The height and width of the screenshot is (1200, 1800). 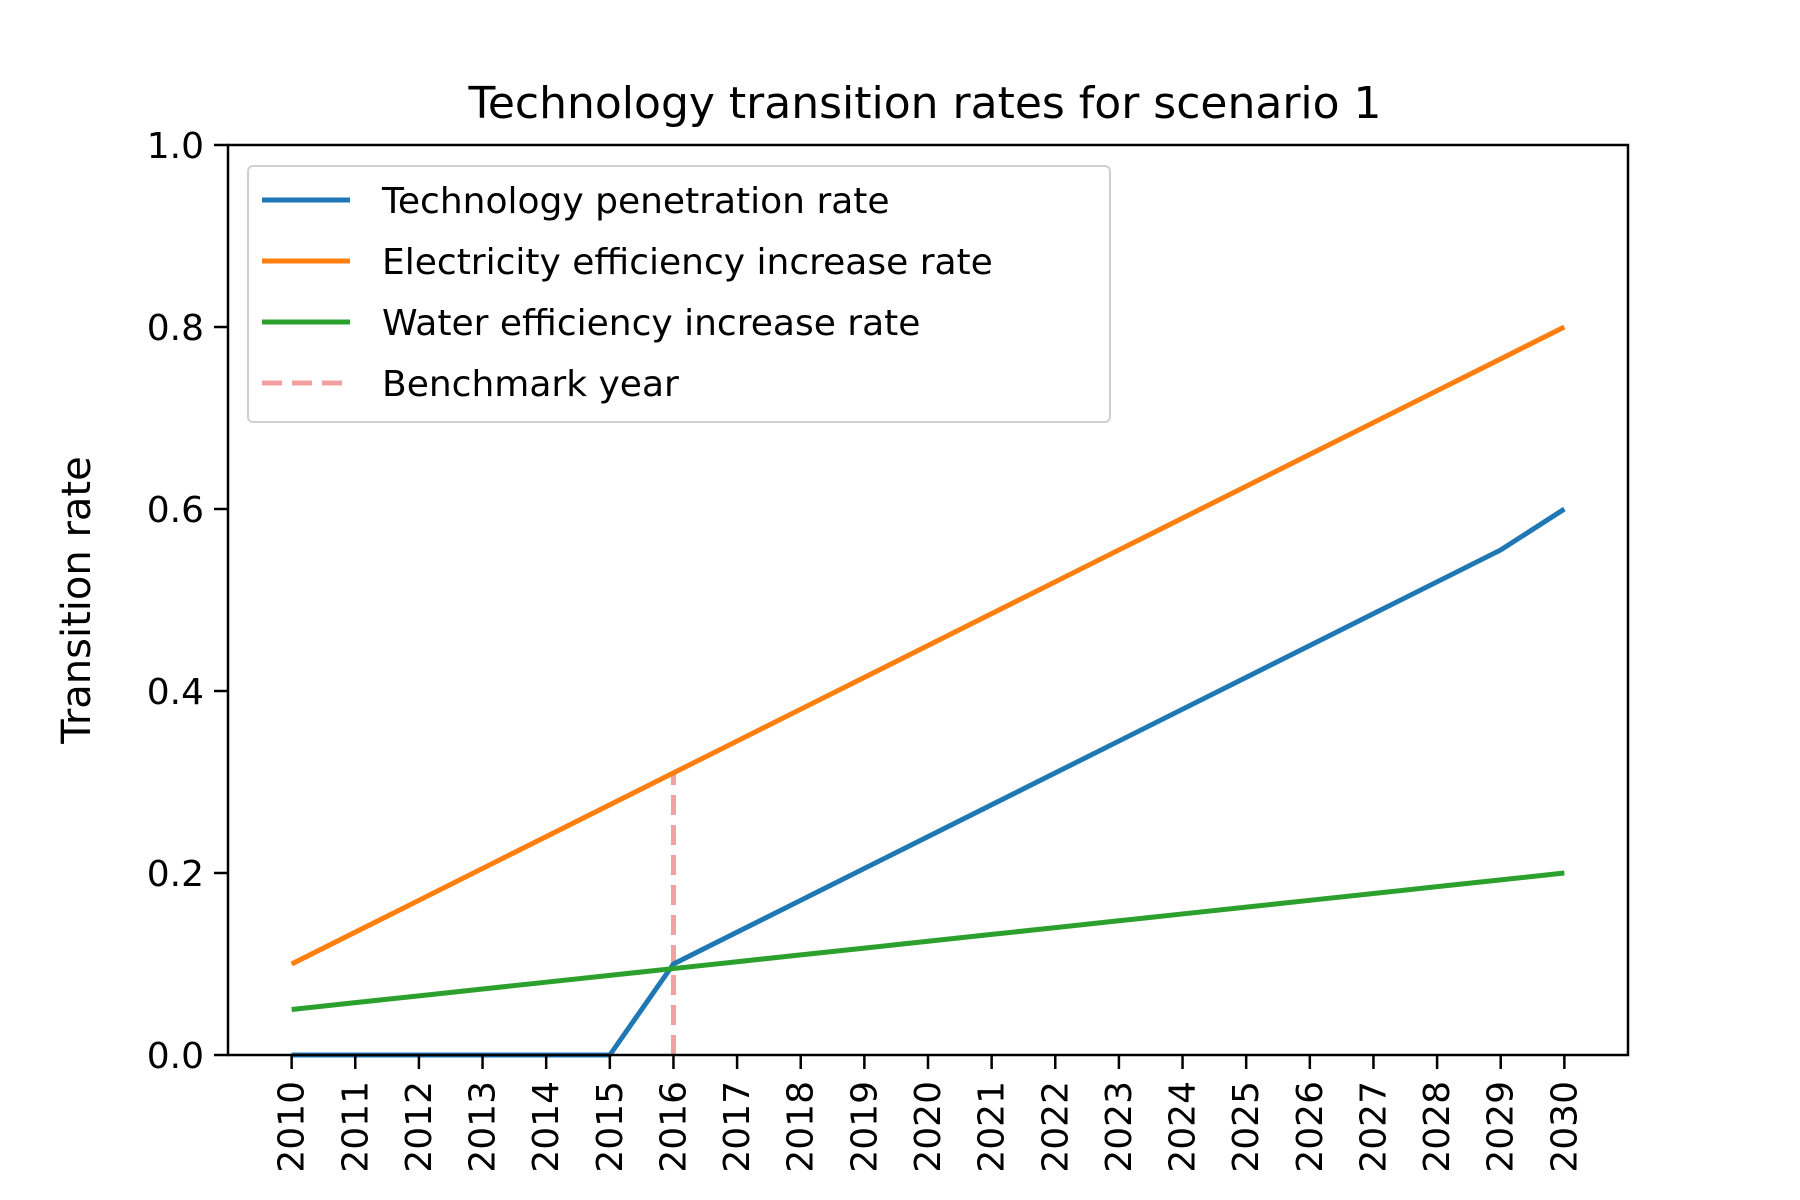 What do you see at coordinates (1119, 1127) in the screenshot?
I see `x-tick-label: 2023` at bounding box center [1119, 1127].